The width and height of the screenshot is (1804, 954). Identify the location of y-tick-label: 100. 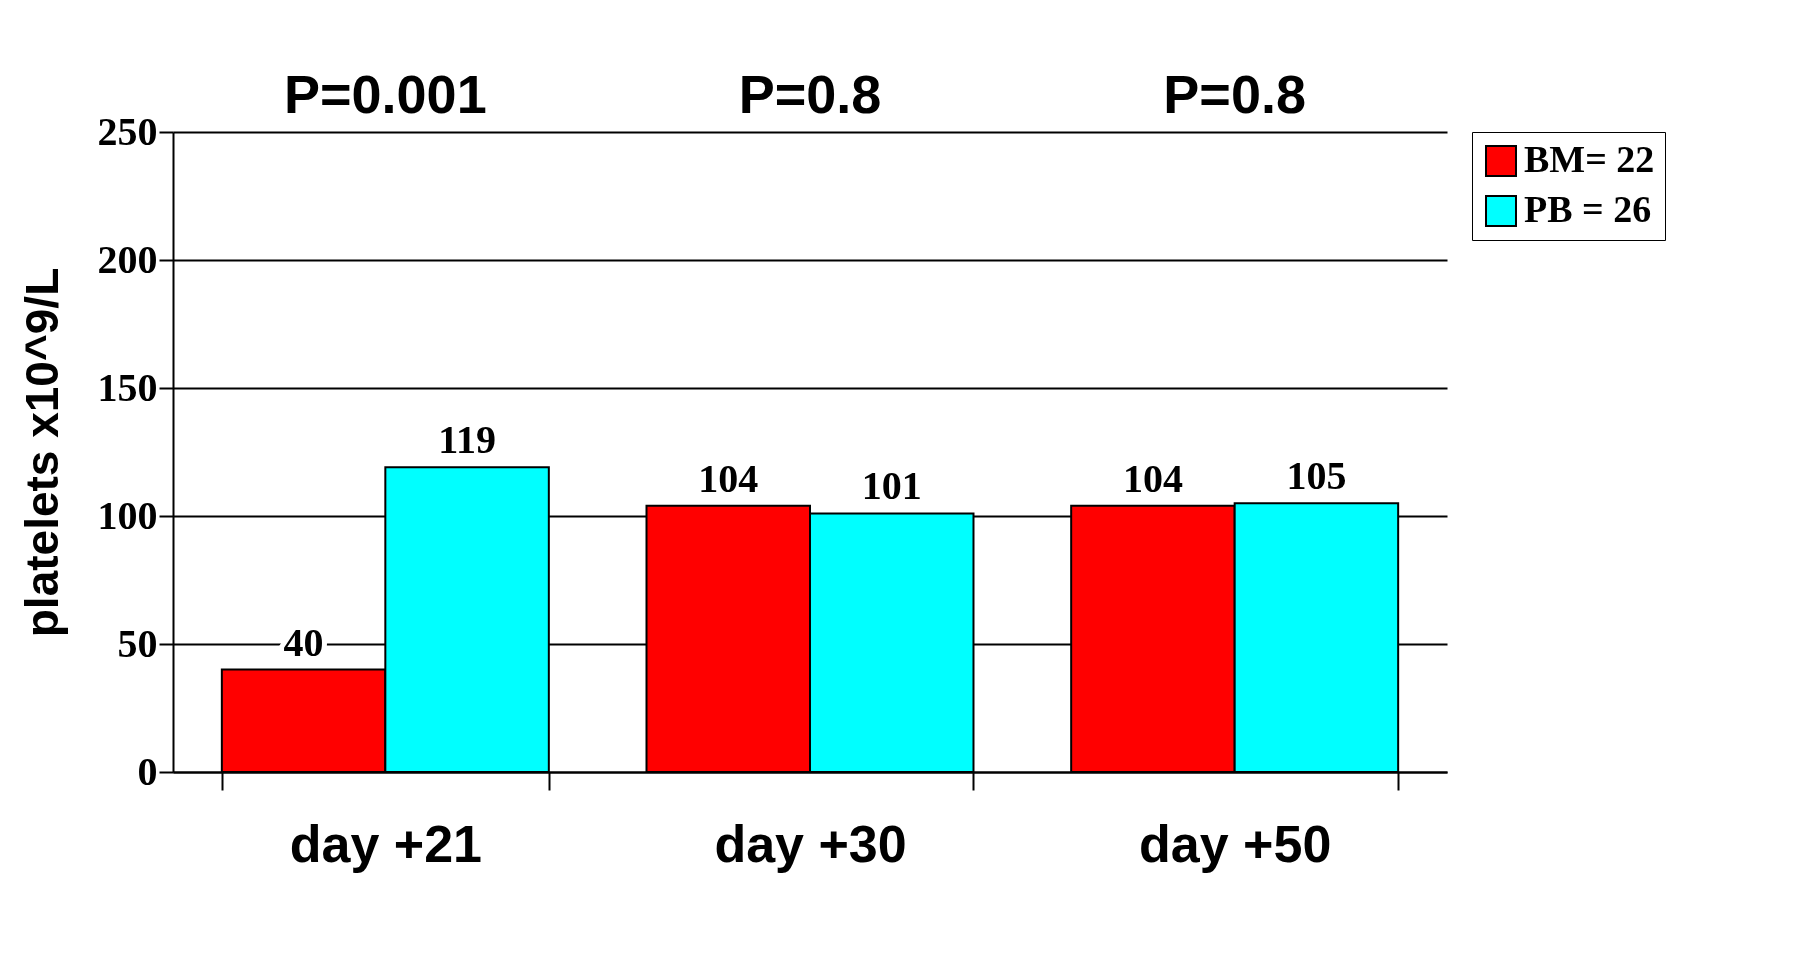
(127, 515).